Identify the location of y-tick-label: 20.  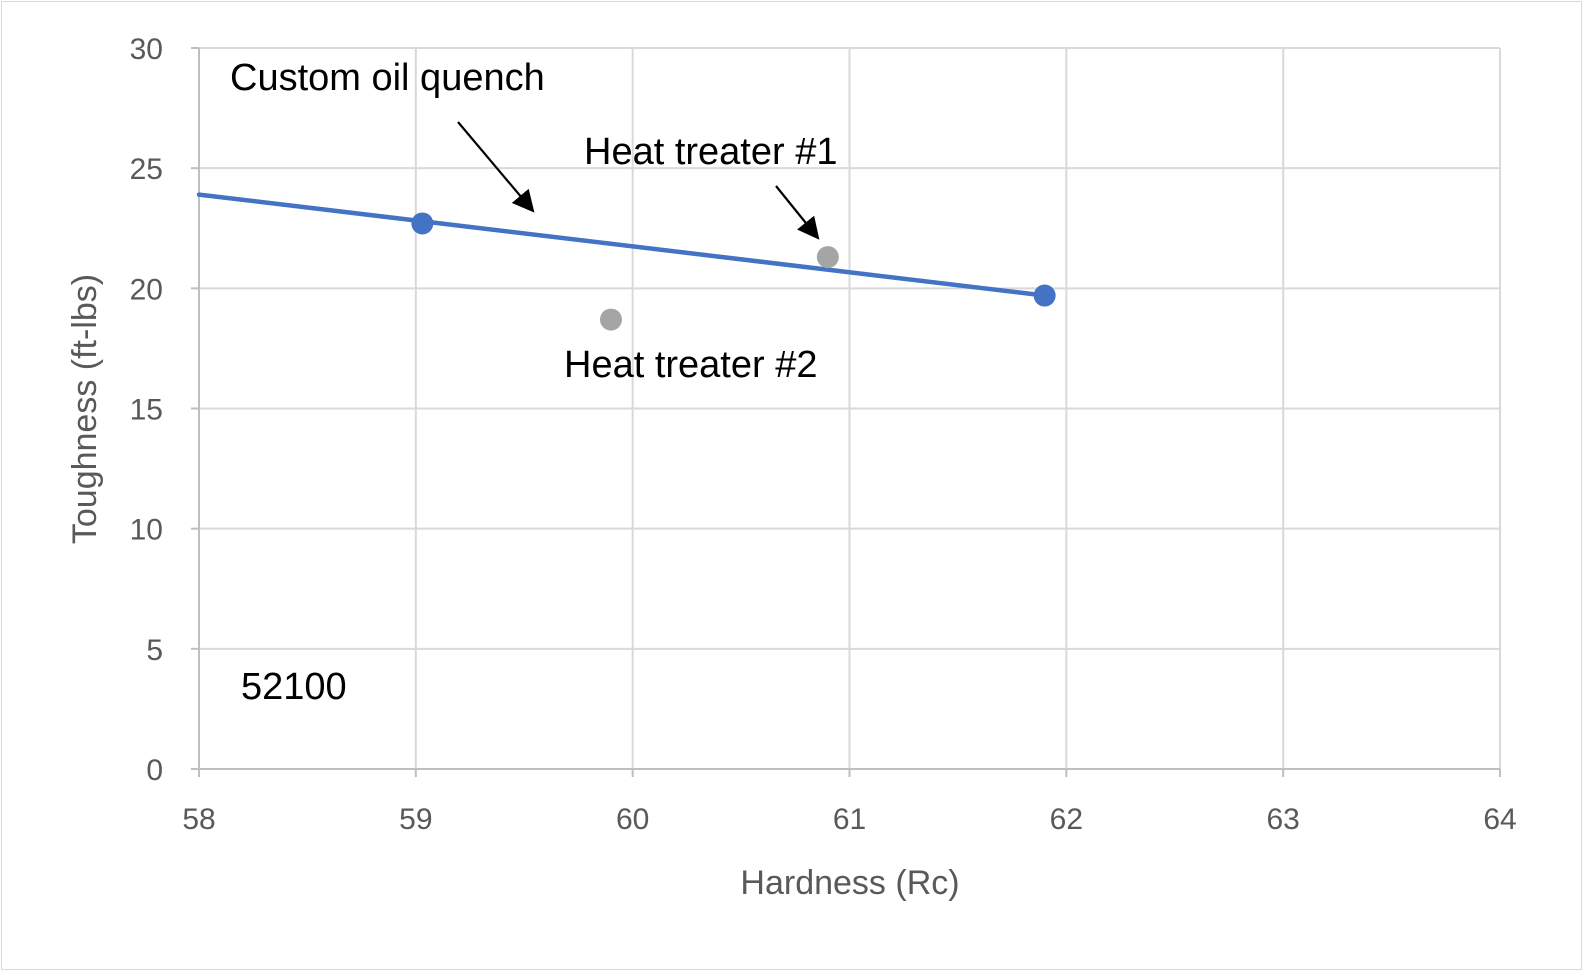
(146, 289).